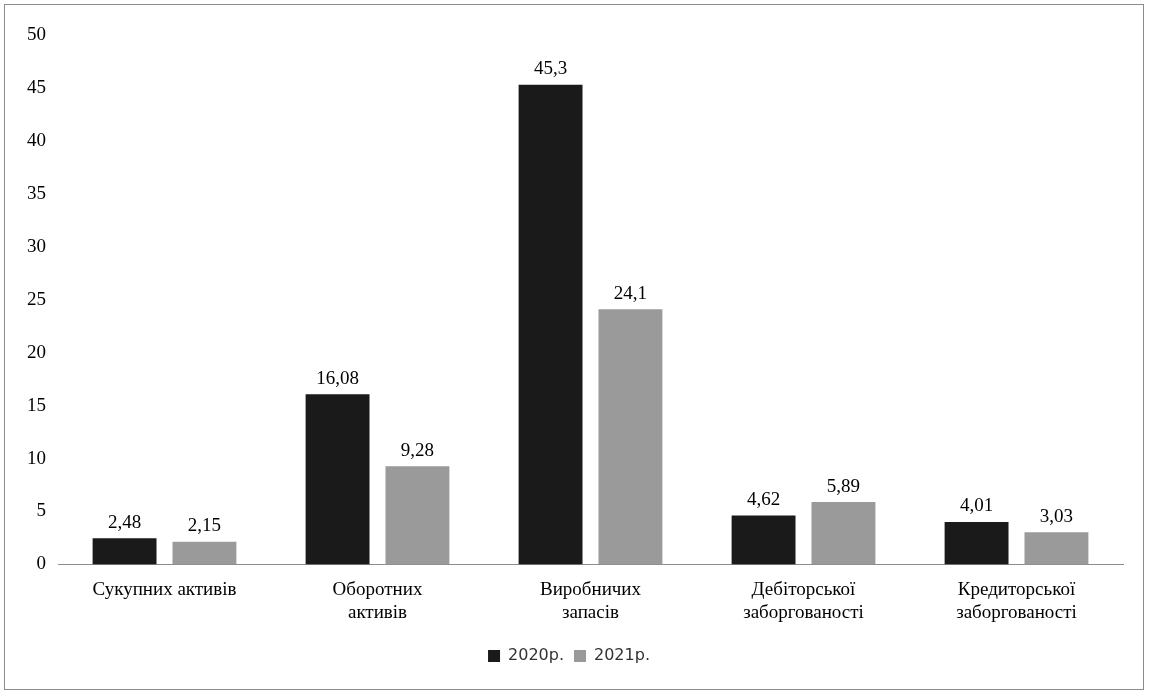 The width and height of the screenshot is (1150, 696). I want to click on y-tick-label: 35, so click(36, 192).